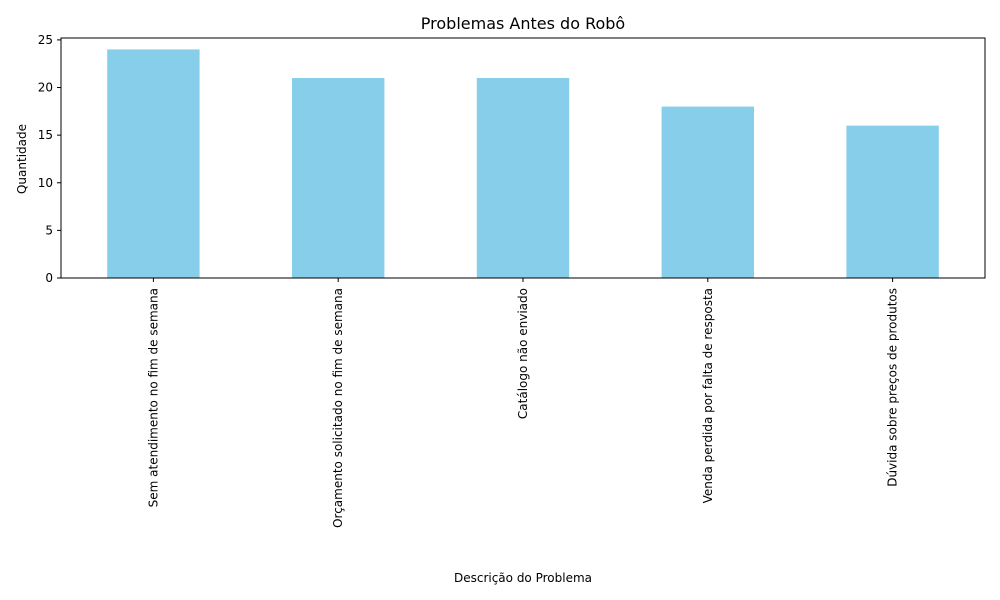  I want to click on y-axis-label: Quantidade, so click(22, 159).